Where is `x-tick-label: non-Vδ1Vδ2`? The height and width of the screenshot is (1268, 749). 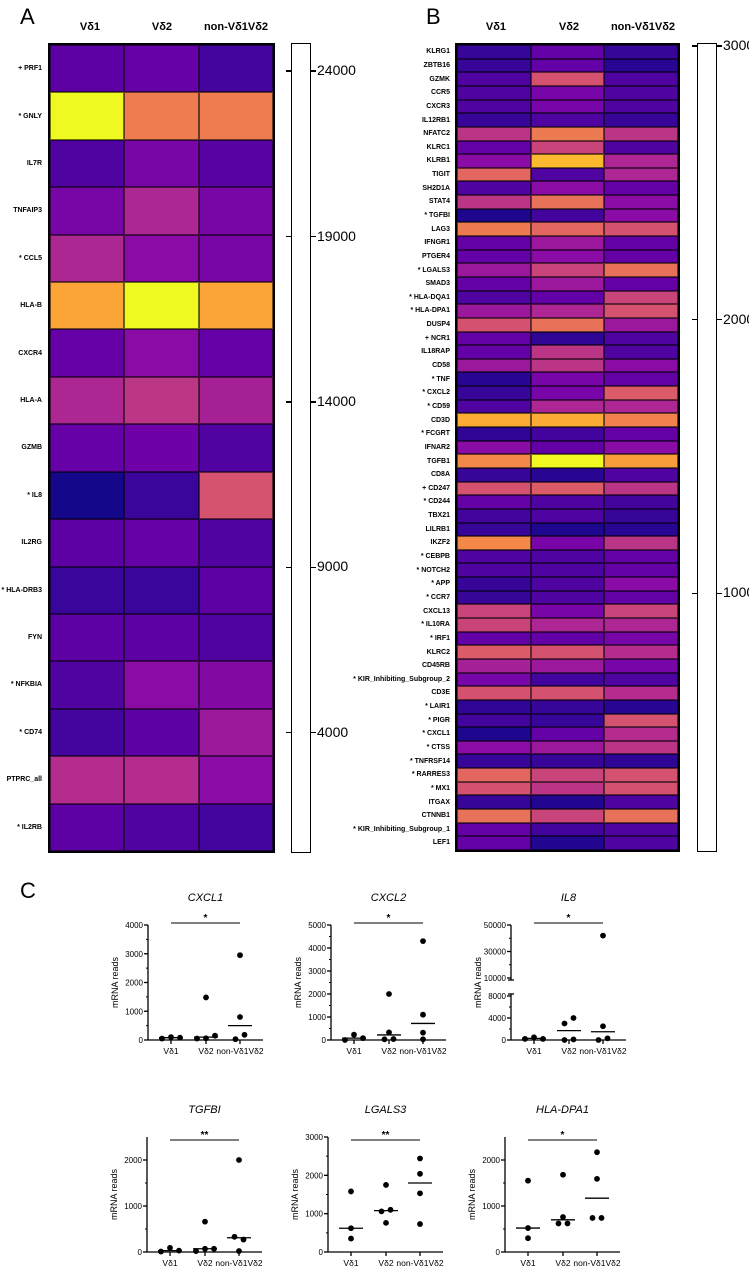 x-tick-label: non-Vδ1Vδ2 is located at coordinates (423, 1051).